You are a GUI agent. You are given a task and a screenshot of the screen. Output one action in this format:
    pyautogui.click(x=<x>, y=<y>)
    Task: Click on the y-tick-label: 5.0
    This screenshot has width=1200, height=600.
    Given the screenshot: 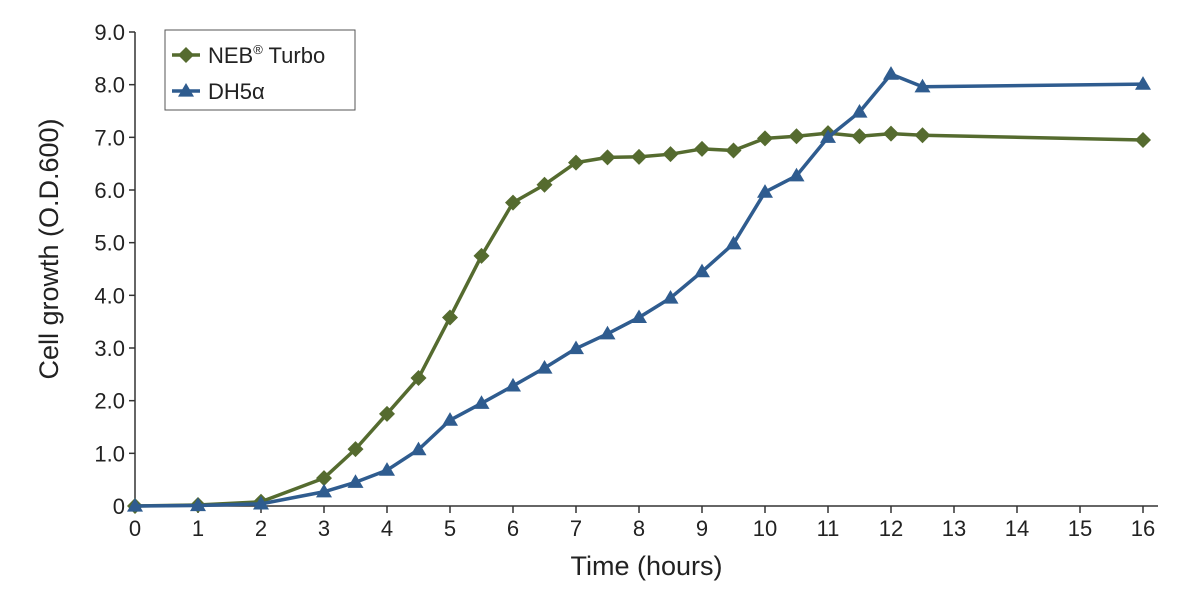 What is the action you would take?
    pyautogui.click(x=109, y=243)
    